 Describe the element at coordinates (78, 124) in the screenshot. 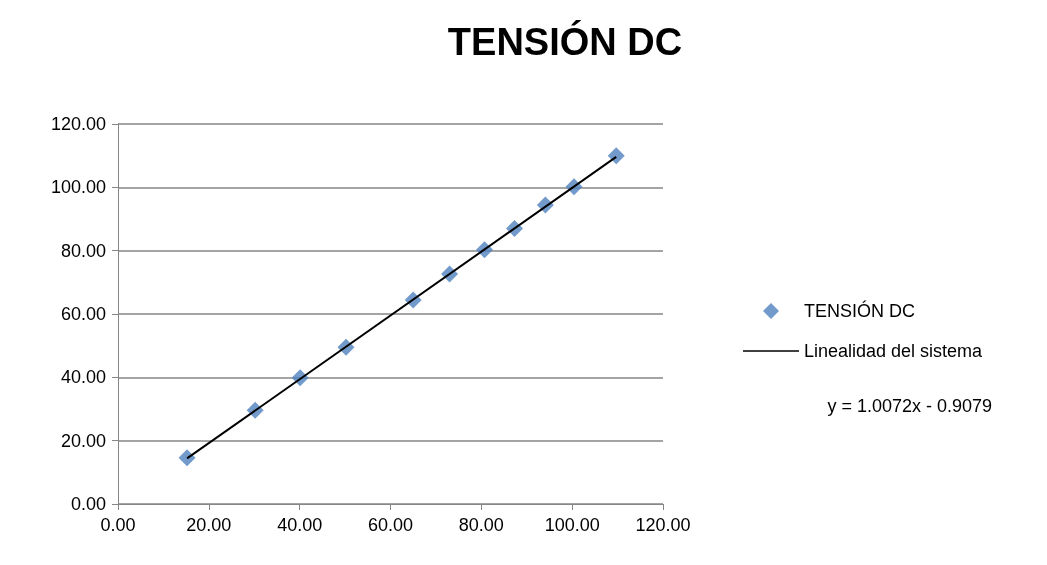

I see `y-tick-label: 120.00` at that location.